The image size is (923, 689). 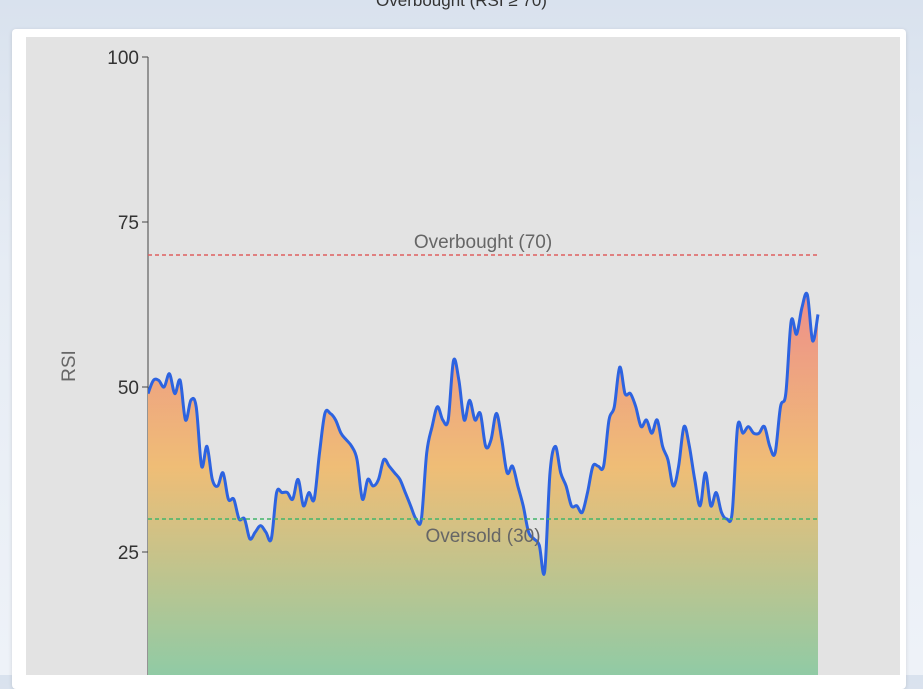 What do you see at coordinates (482, 536) in the screenshot?
I see `oversold-label: Oversold (30)` at bounding box center [482, 536].